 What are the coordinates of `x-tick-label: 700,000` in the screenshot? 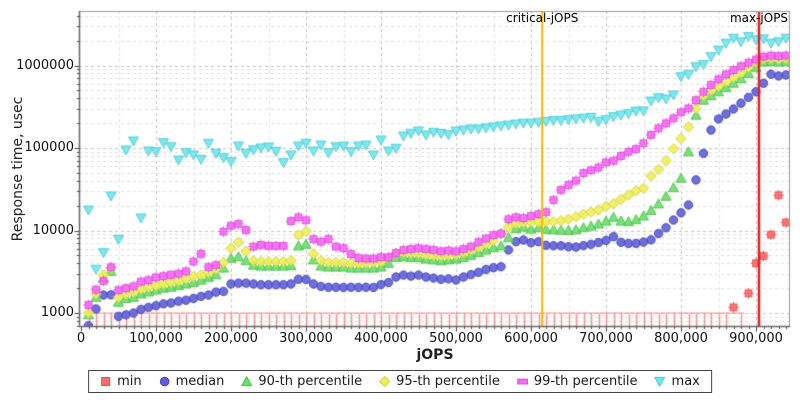 It's located at (606, 338).